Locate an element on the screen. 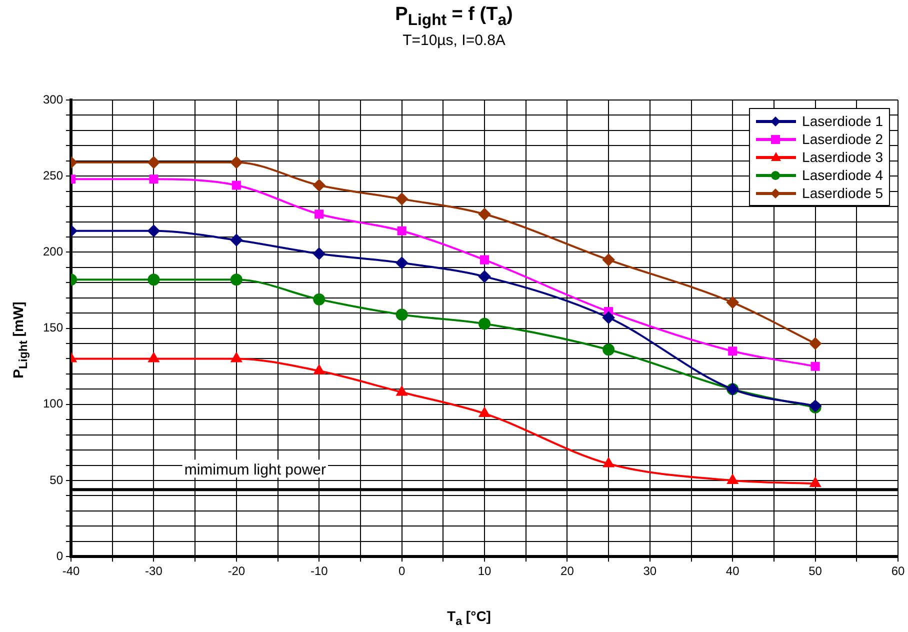 This screenshot has height=632, width=908. x-tick-label: 20 is located at coordinates (567, 571).